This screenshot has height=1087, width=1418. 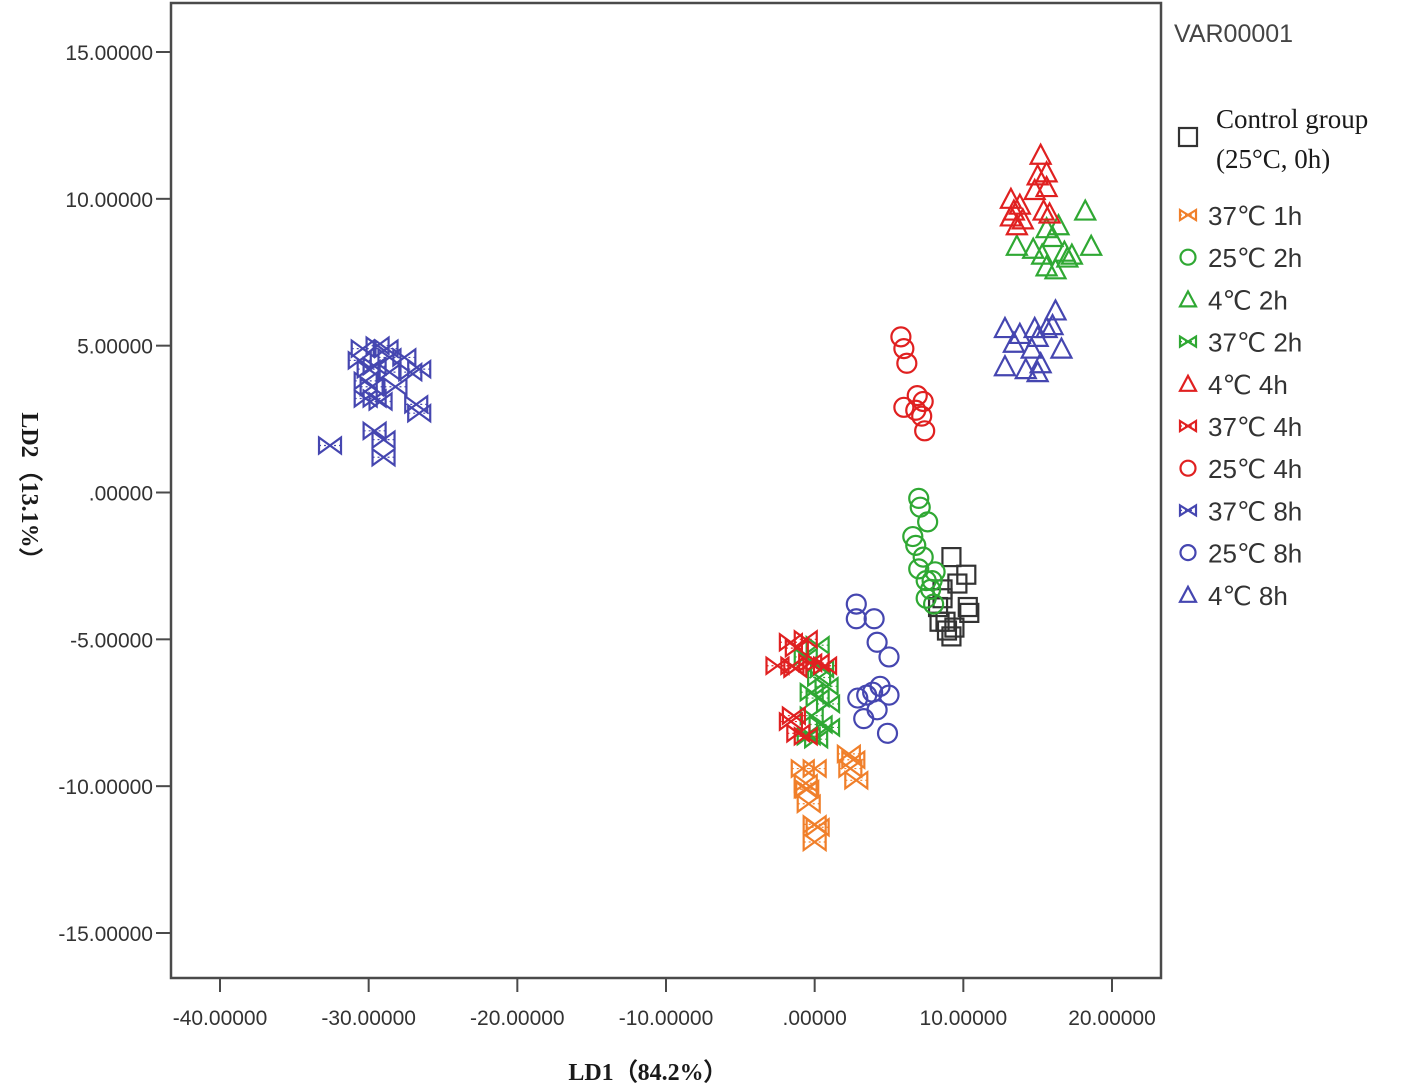 What do you see at coordinates (647, 1072) in the screenshot?
I see `x-axis-title: LD1（84.2%）` at bounding box center [647, 1072].